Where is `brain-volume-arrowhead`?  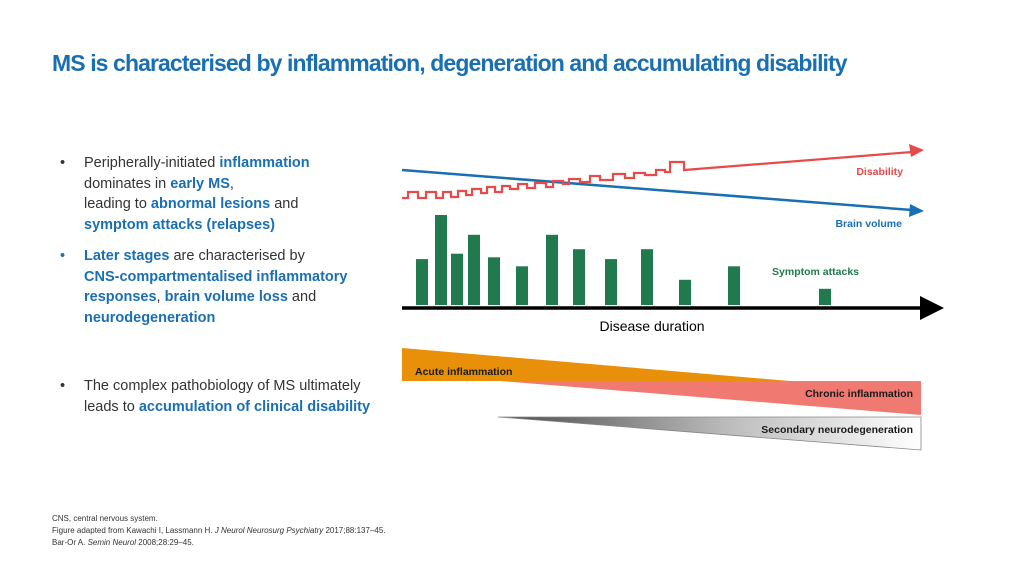 brain-volume-arrowhead is located at coordinates (916, 210).